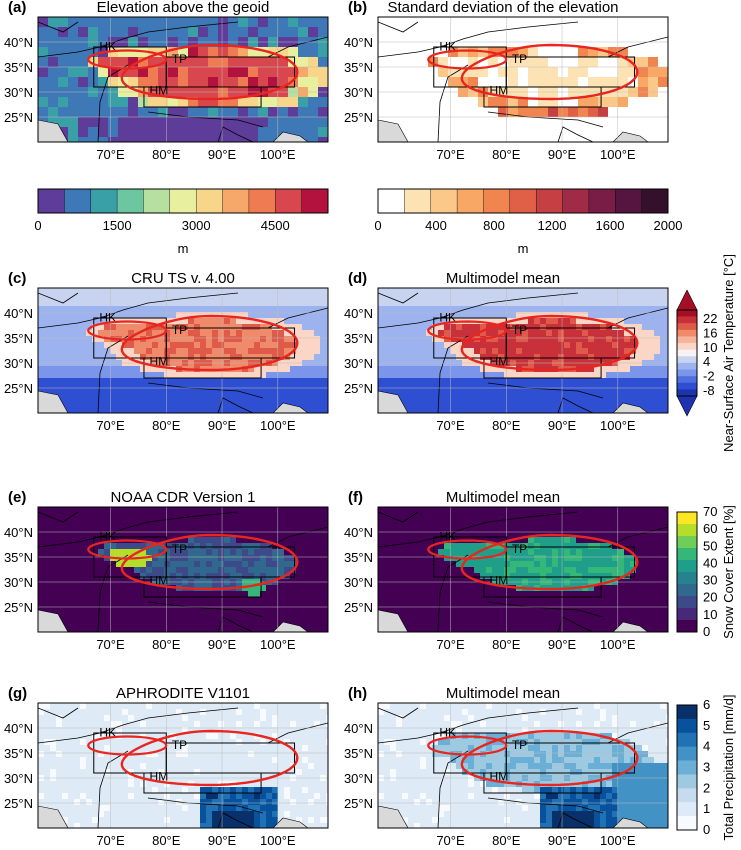 The image size is (741, 850). Describe the element at coordinates (183, 248) in the screenshot. I see `colorbar-label: m` at that location.